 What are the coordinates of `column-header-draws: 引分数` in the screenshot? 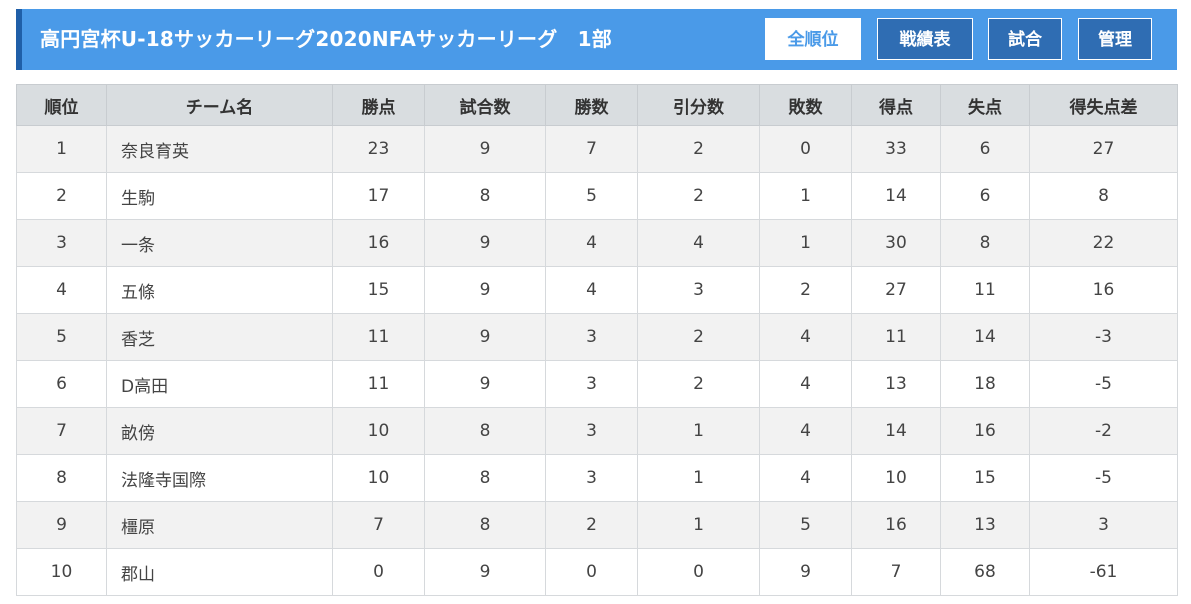 It's located at (698, 105).